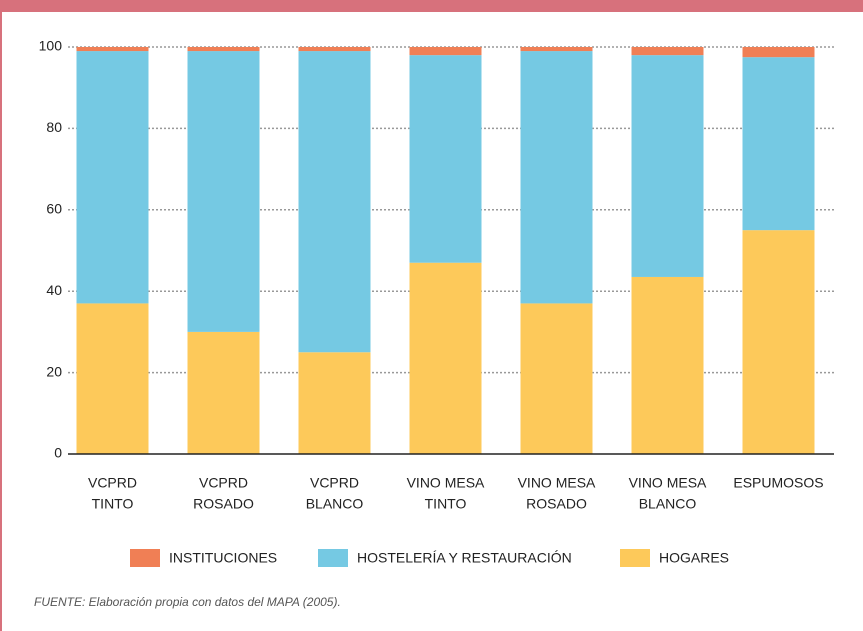 This screenshot has width=863, height=631. Describe the element at coordinates (694, 558) in the screenshot. I see `legend-label: HOGARES` at that location.